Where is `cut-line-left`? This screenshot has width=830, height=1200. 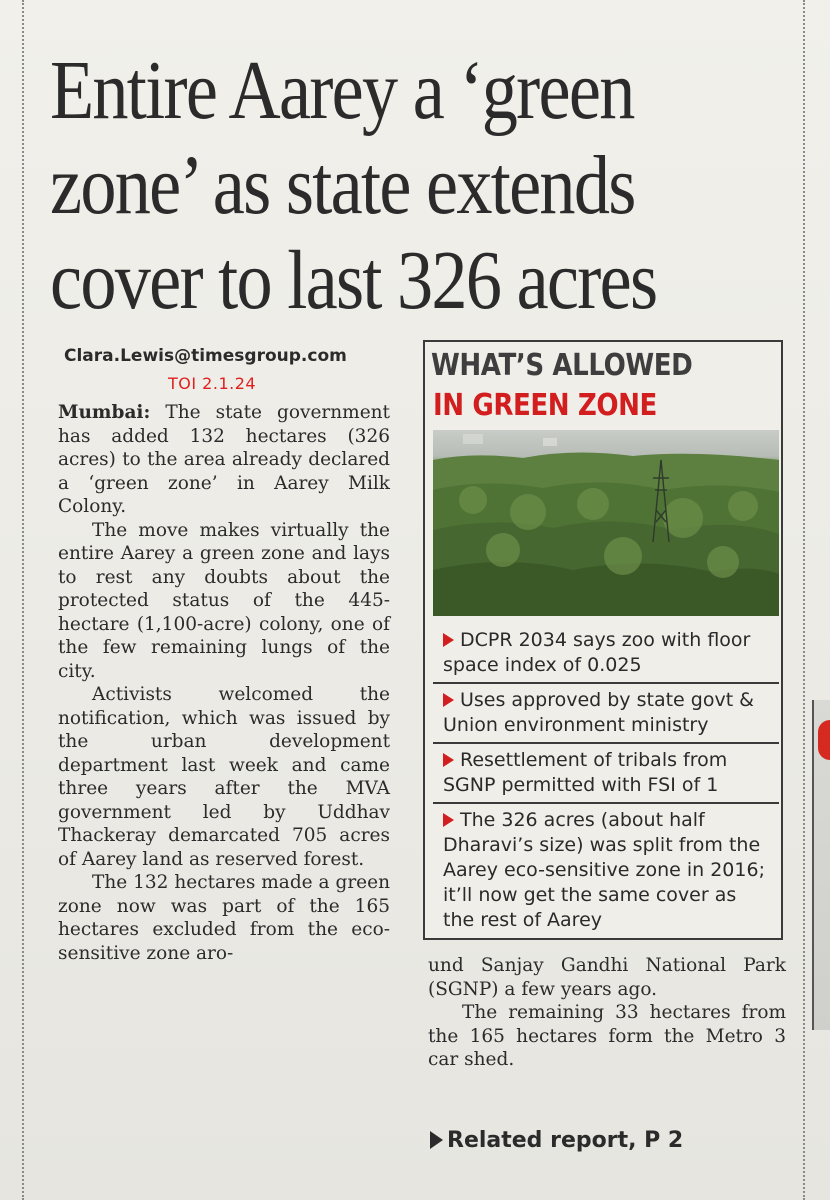
cut-line-left is located at coordinates (23, 600).